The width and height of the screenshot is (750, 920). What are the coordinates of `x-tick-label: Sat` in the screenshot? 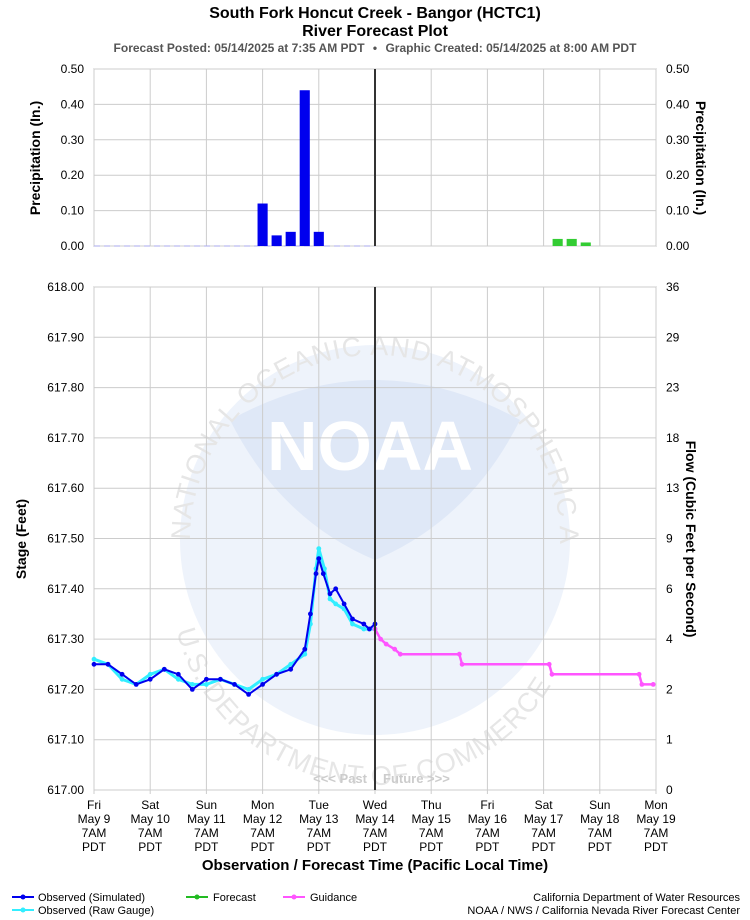 It's located at (150, 805).